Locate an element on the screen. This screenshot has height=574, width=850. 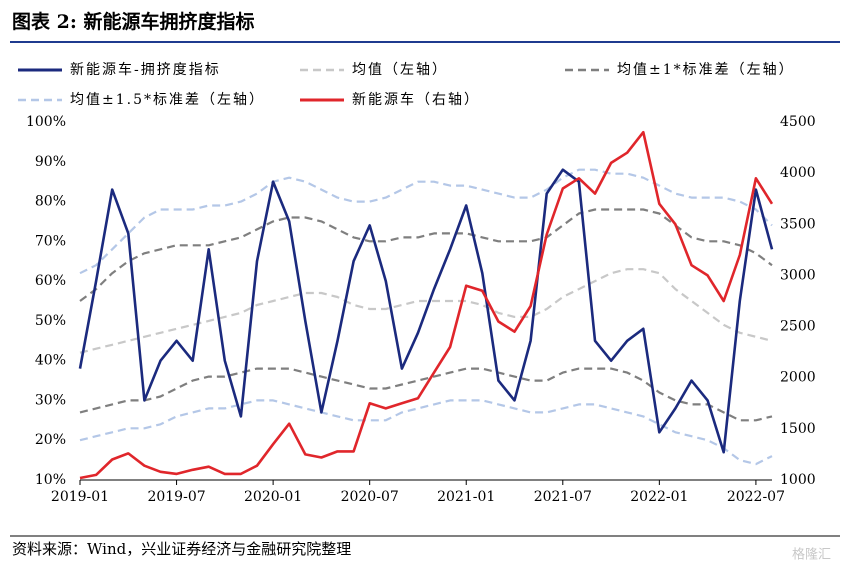
watermark: 格隆汇 is located at coordinates (811, 555).